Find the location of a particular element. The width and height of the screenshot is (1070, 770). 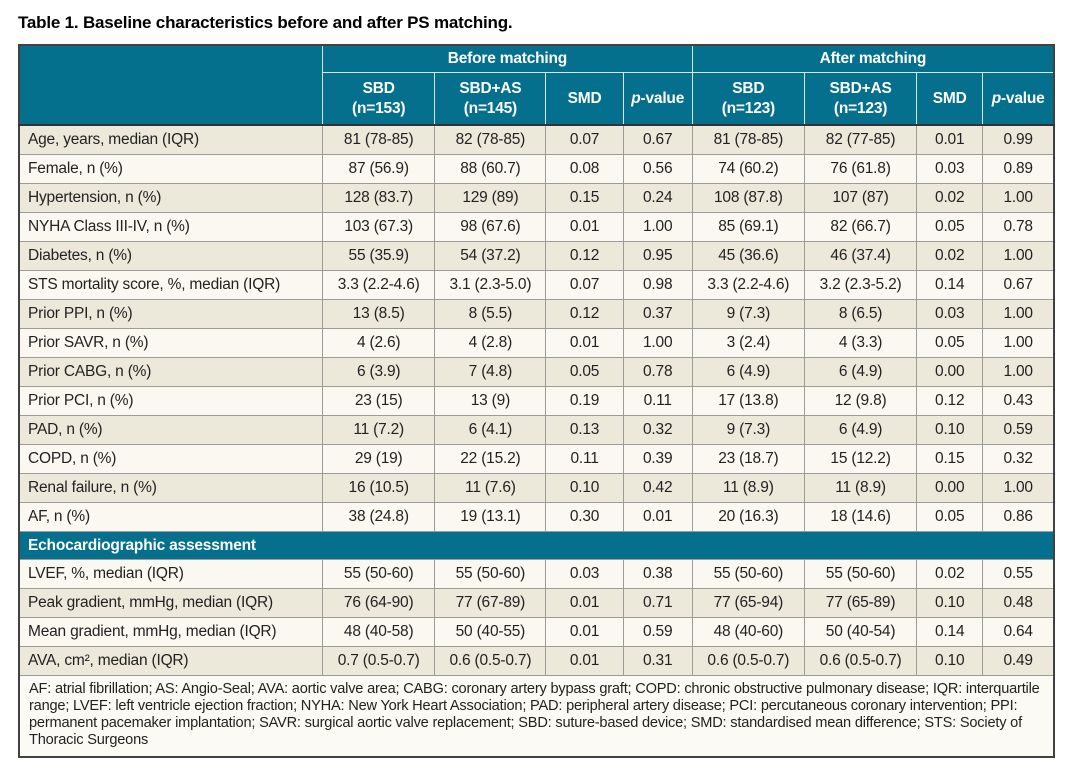

table-cell: 0.95 is located at coordinates (657, 256).